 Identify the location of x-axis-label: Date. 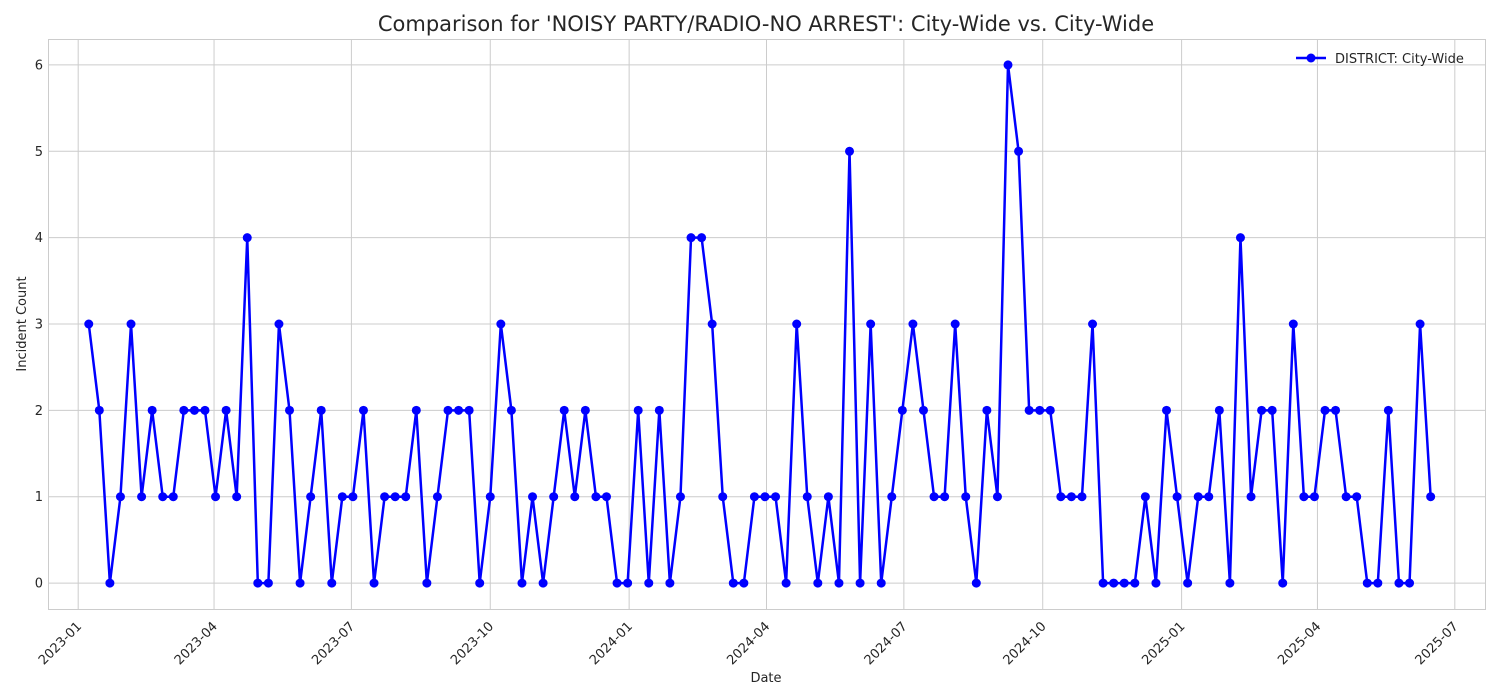
(765, 678).